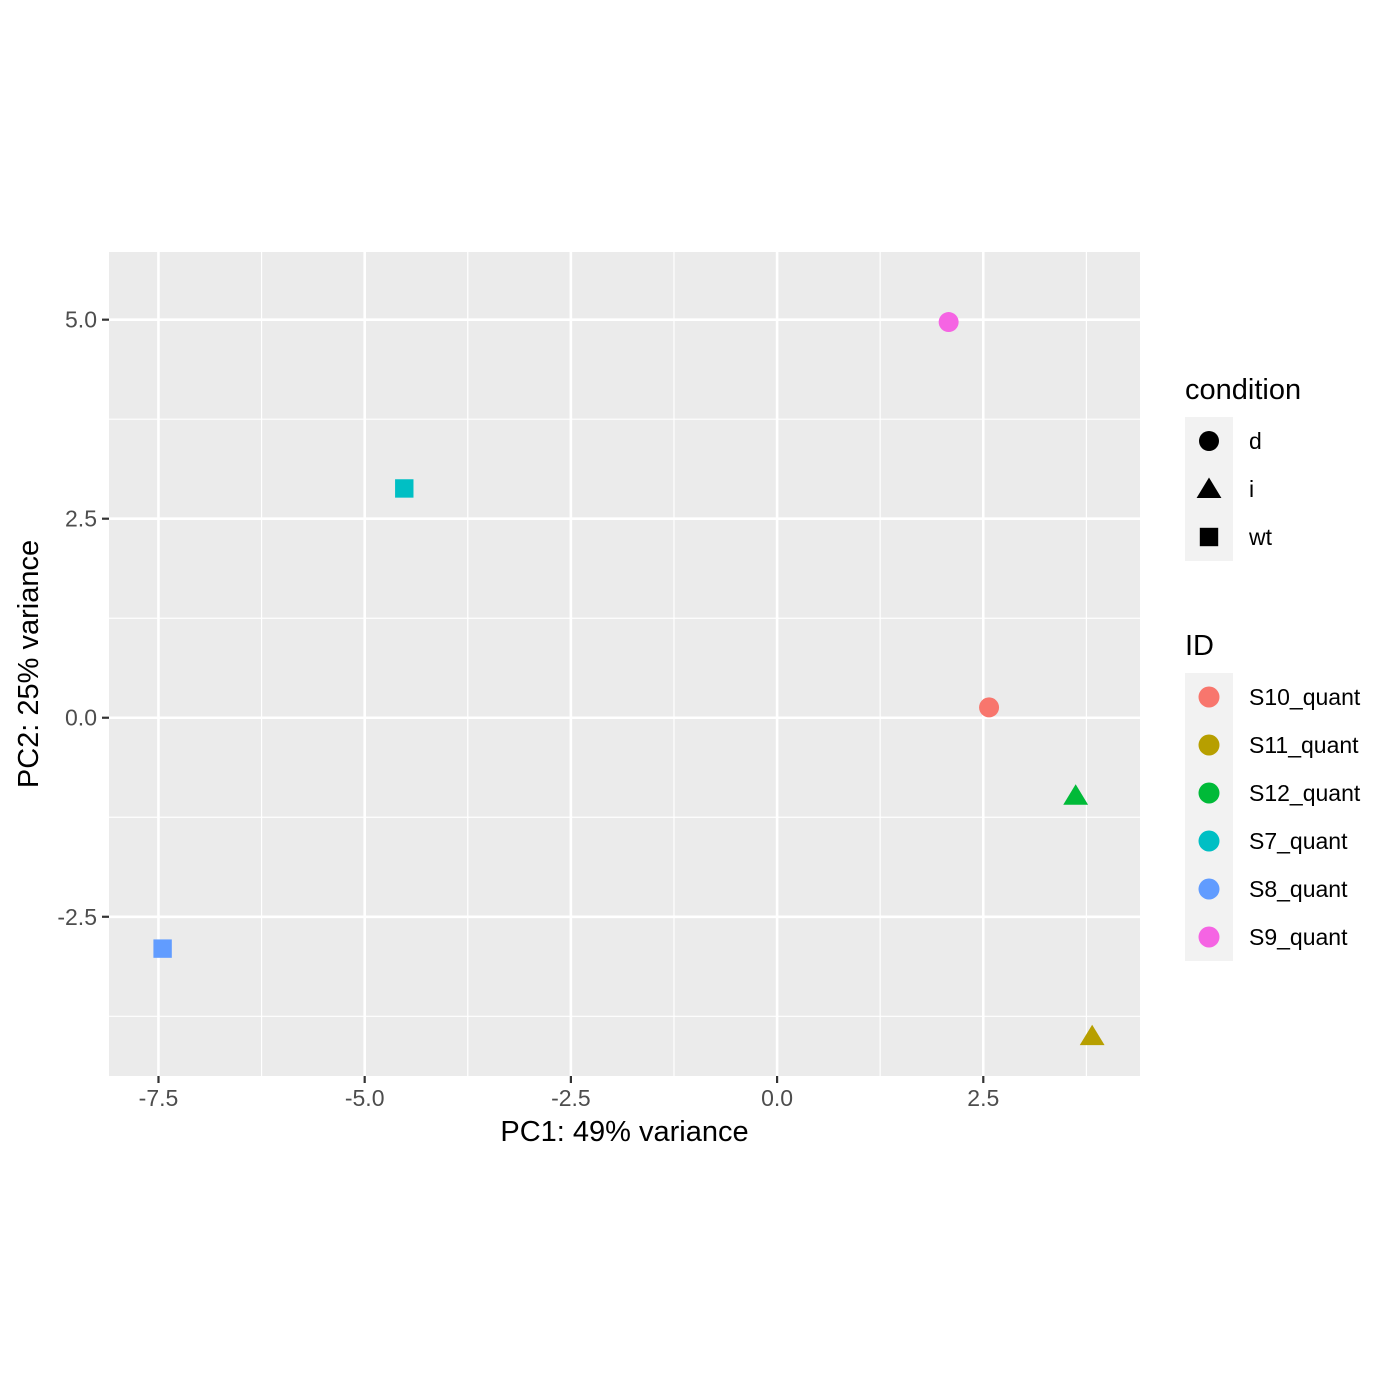 The width and height of the screenshot is (1400, 1400). Describe the element at coordinates (81, 519) in the screenshot. I see `y-tick-label: 2.5` at that location.